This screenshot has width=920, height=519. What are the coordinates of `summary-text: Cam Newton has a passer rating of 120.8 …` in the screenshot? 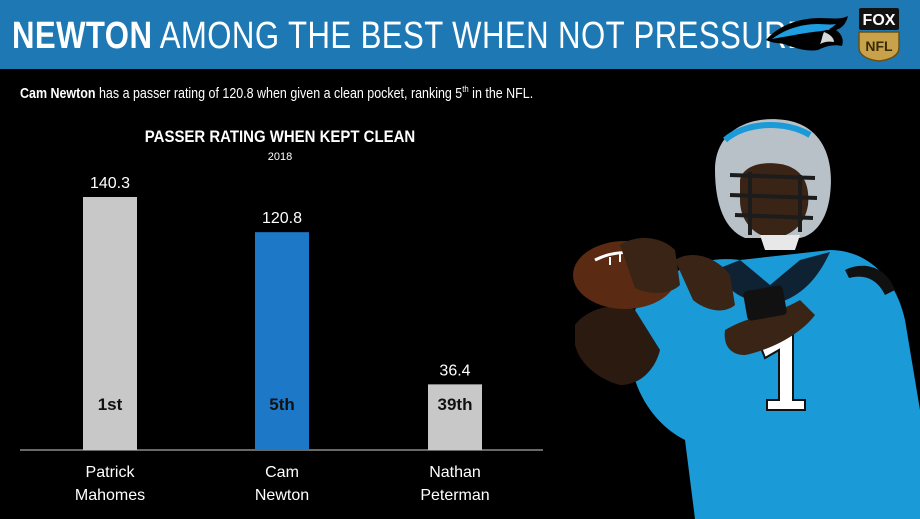 It's located at (276, 93).